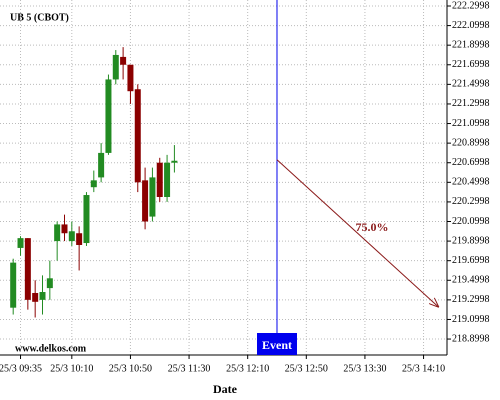  Describe the element at coordinates (471, 162) in the screenshot. I see `y-tick-label: 220.6998` at that location.